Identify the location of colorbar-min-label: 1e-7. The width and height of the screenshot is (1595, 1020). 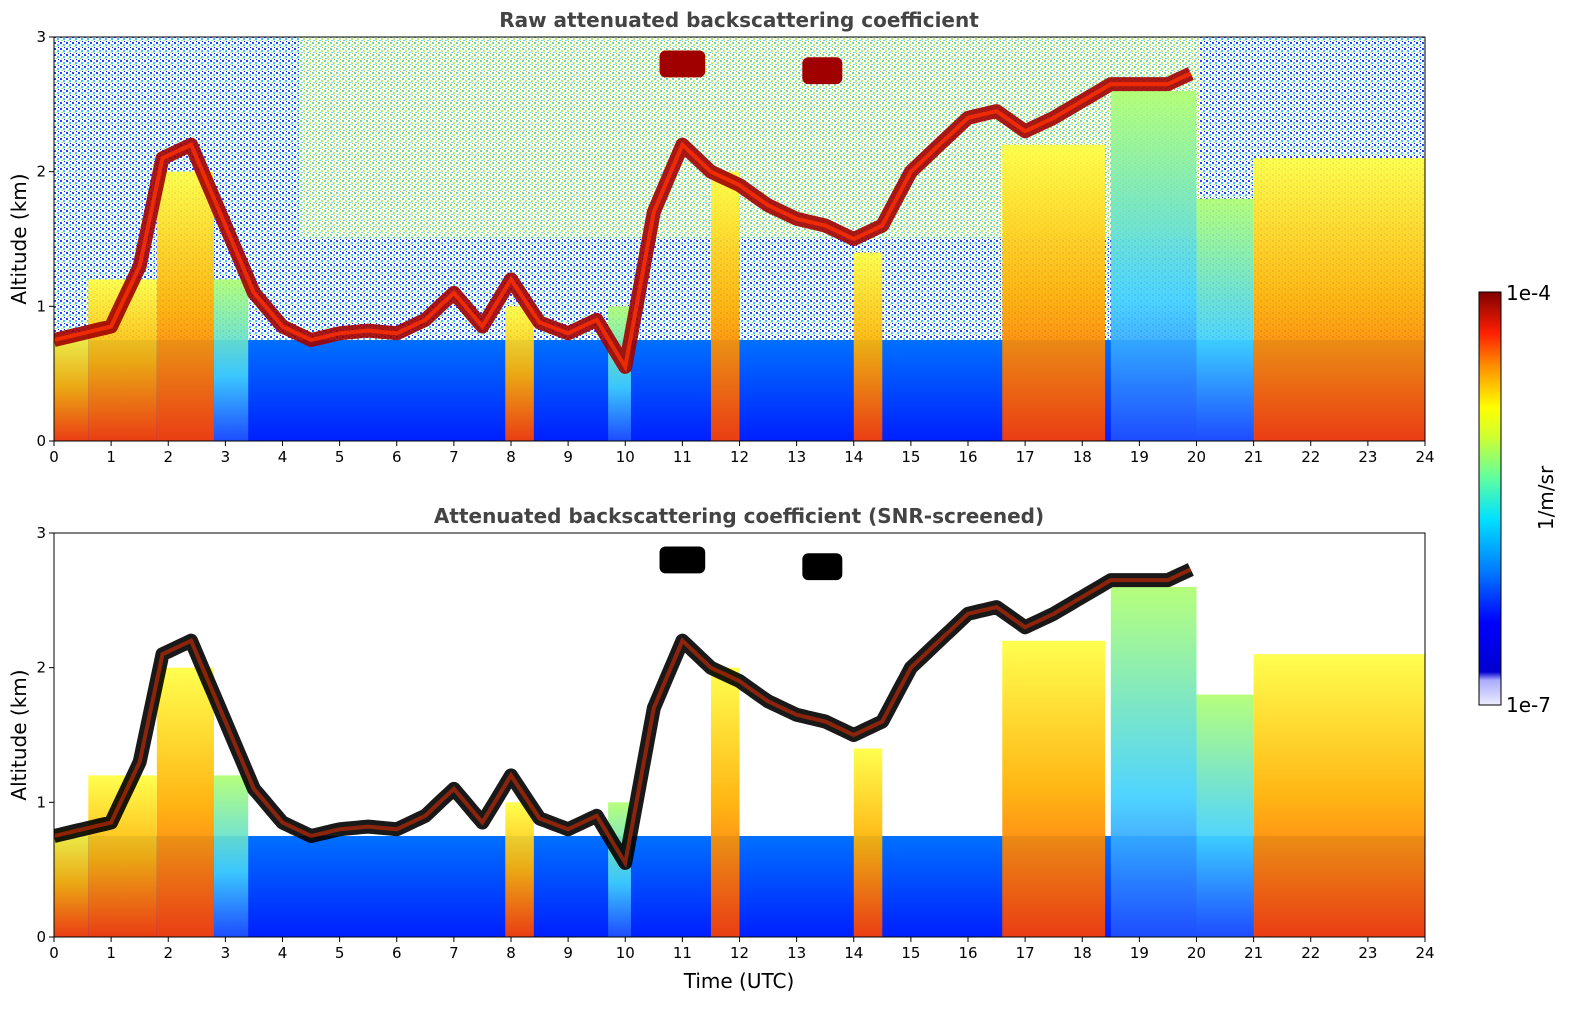
(1528, 705).